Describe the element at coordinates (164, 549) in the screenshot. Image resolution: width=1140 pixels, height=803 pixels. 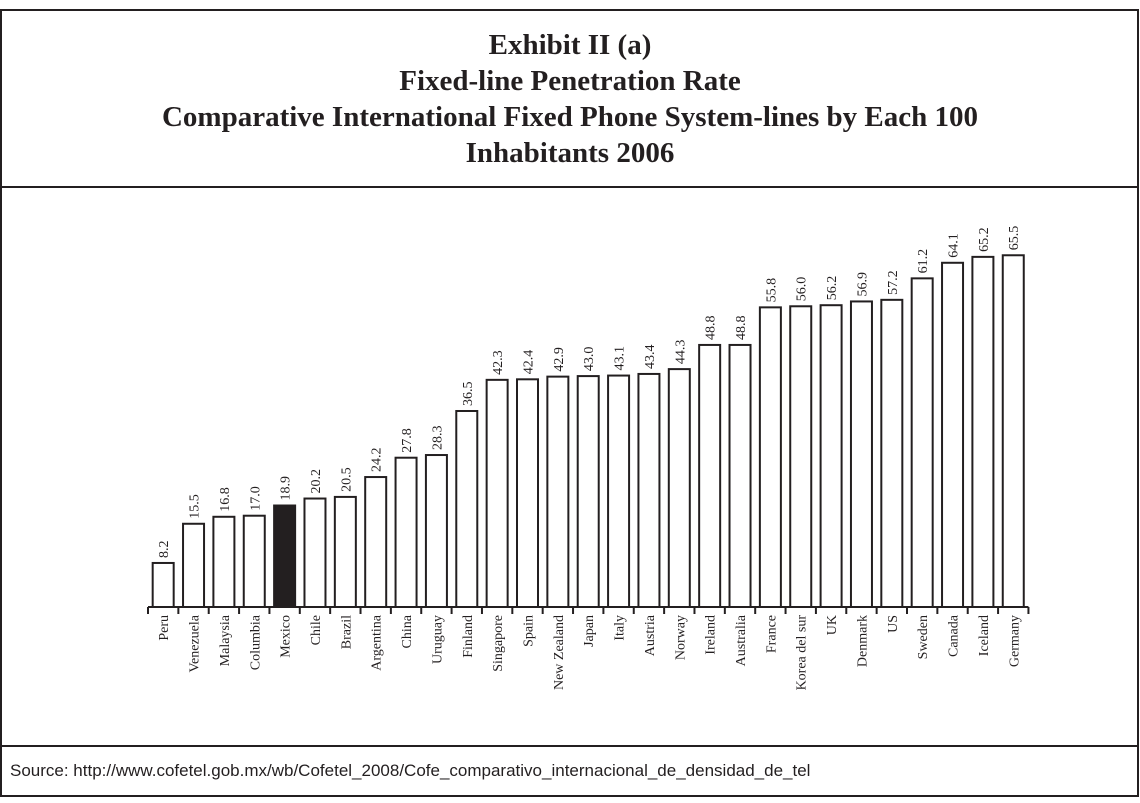
I see `value-label: 8.2` at that location.